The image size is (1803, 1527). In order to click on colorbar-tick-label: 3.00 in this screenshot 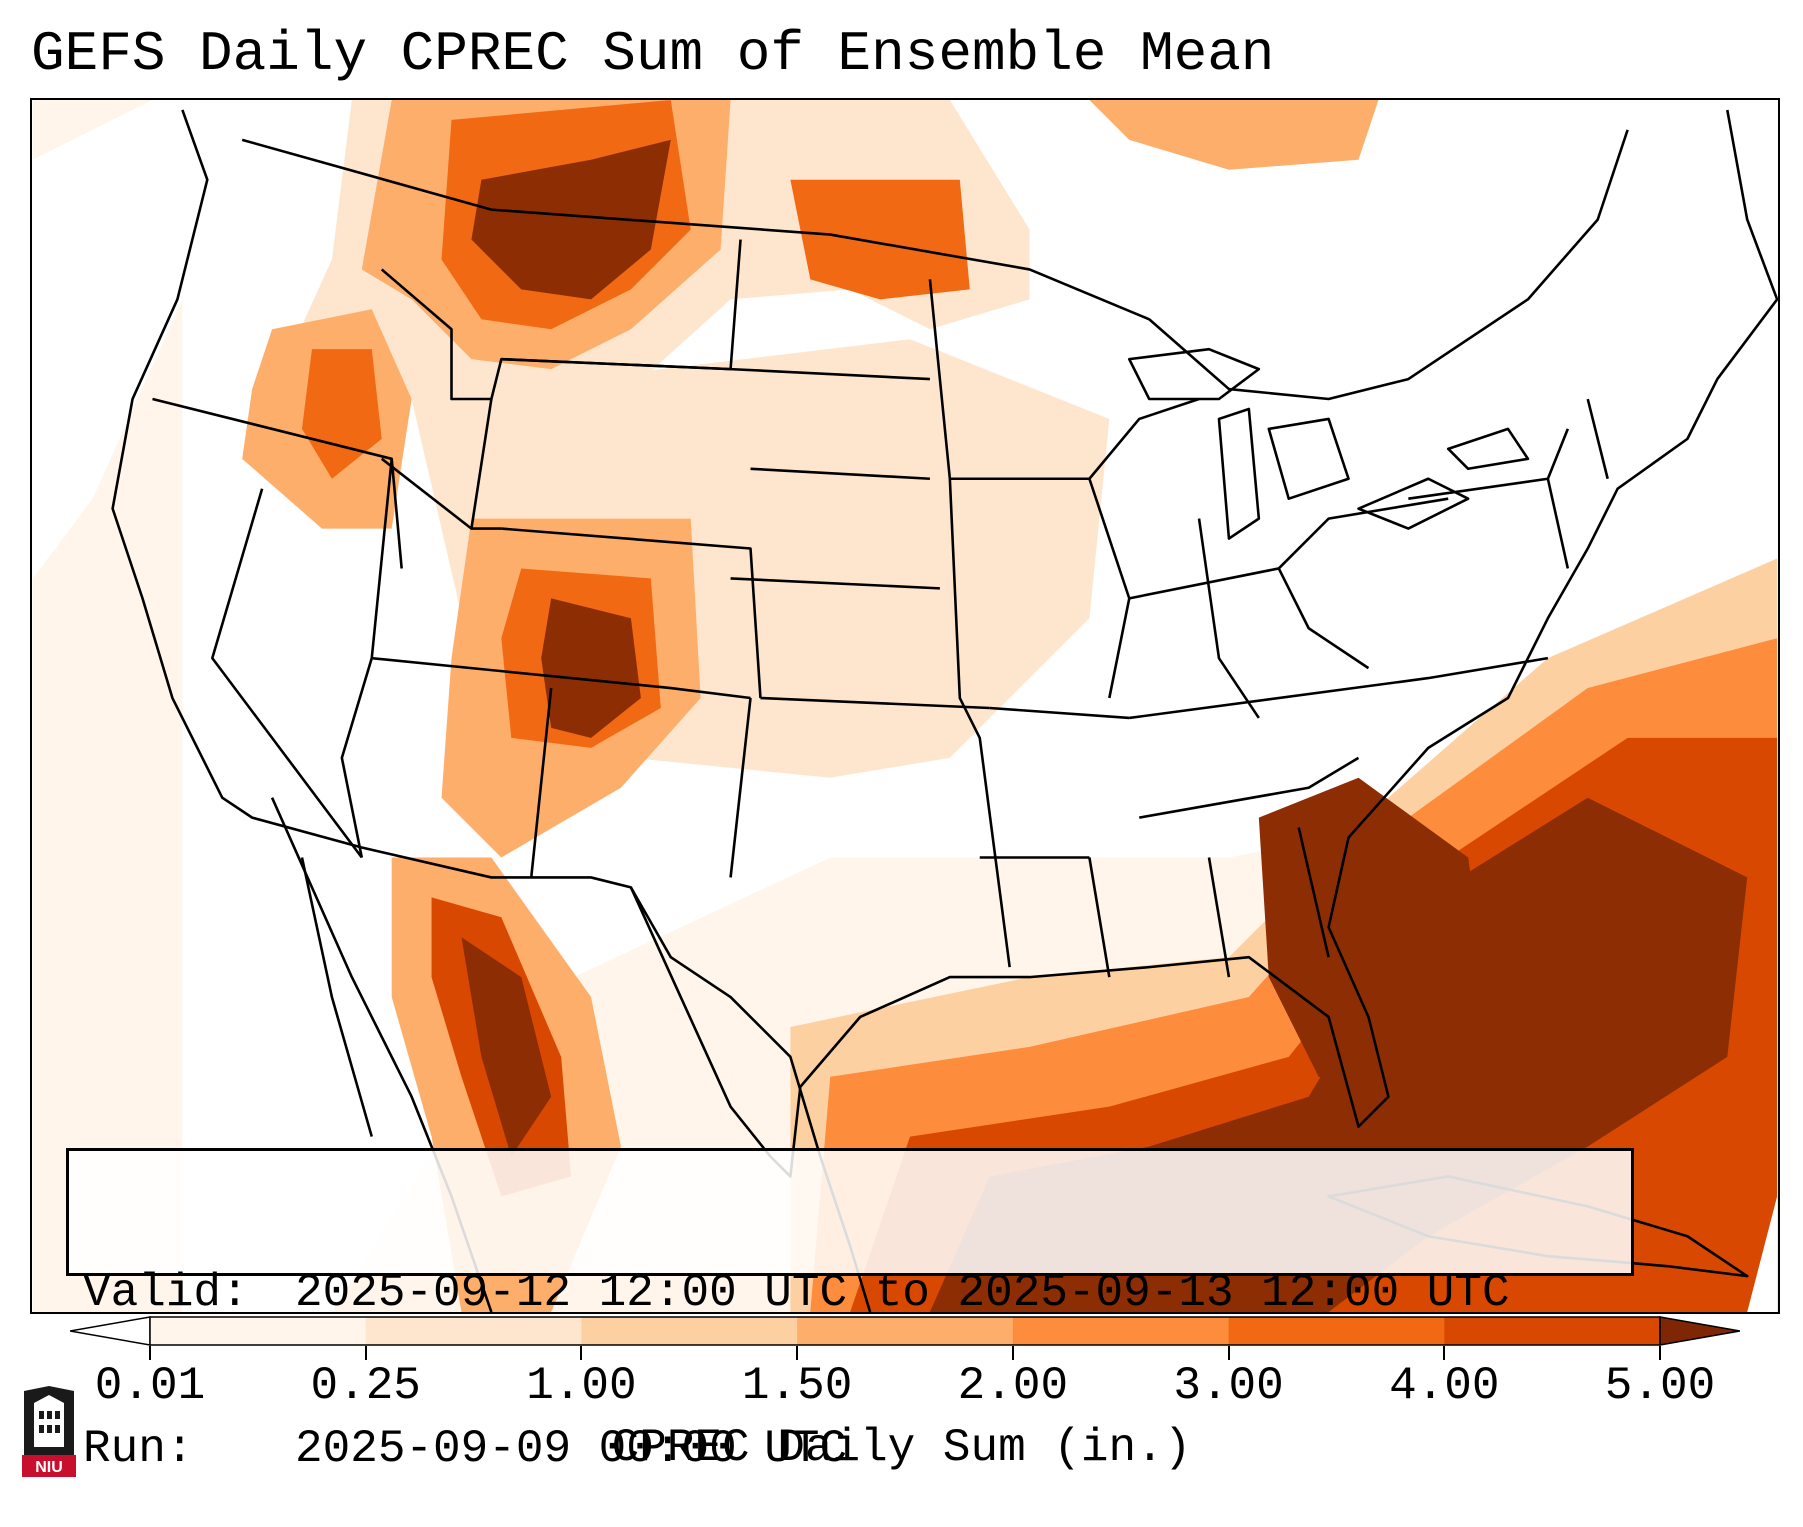, I will do `click(1228, 1386)`.